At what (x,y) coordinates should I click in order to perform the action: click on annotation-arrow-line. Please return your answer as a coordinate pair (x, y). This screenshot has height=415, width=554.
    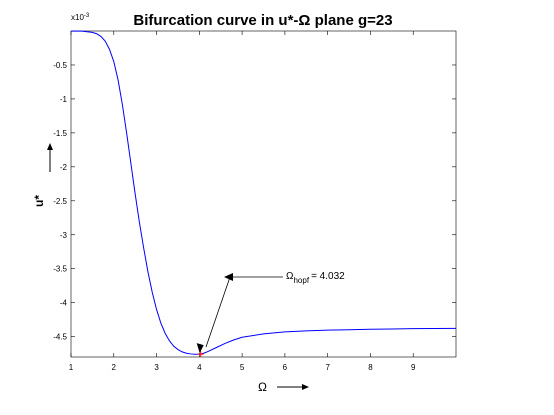
    Looking at the image, I should click on (218, 312).